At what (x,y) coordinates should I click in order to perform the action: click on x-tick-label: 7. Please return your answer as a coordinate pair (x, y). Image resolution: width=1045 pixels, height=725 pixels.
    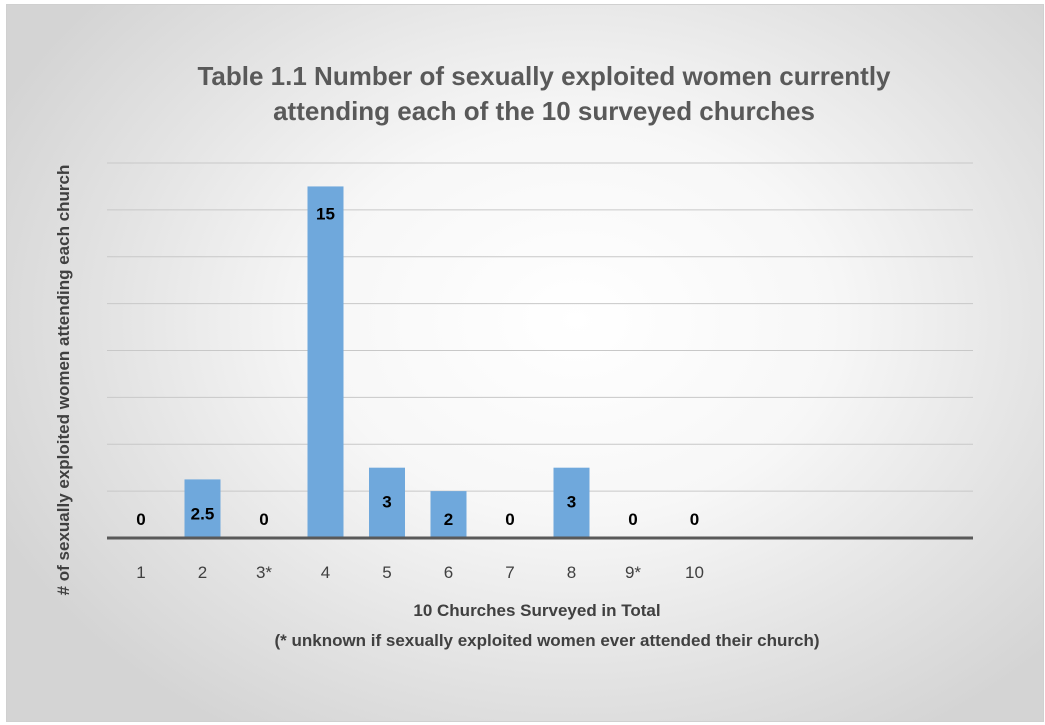
    Looking at the image, I should click on (509, 572).